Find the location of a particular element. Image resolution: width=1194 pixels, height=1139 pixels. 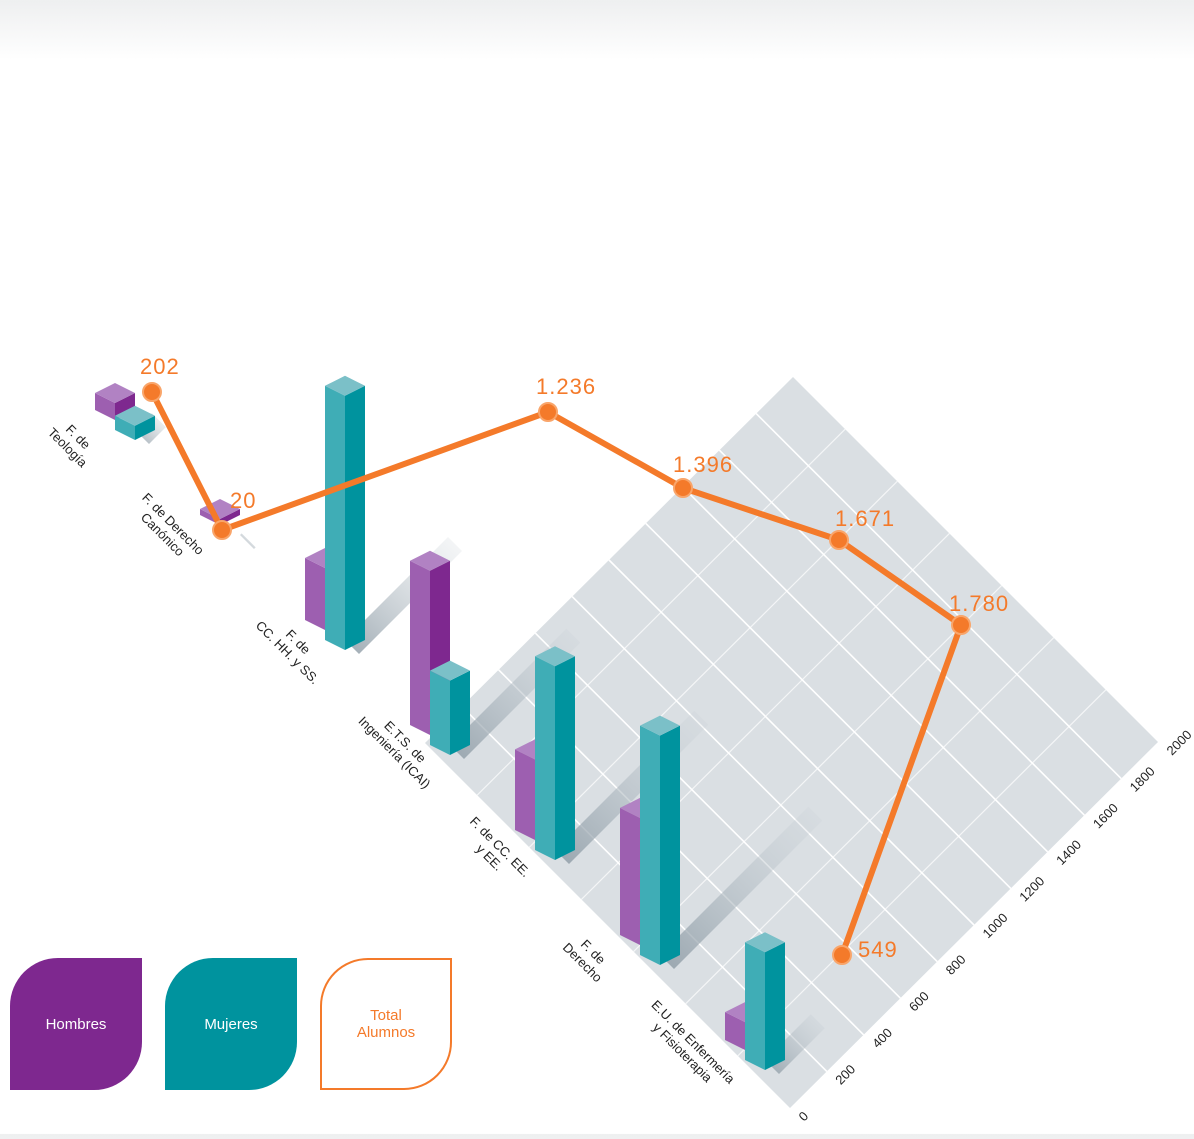

legend-hombres-label: Hombres is located at coordinates (76, 1024).